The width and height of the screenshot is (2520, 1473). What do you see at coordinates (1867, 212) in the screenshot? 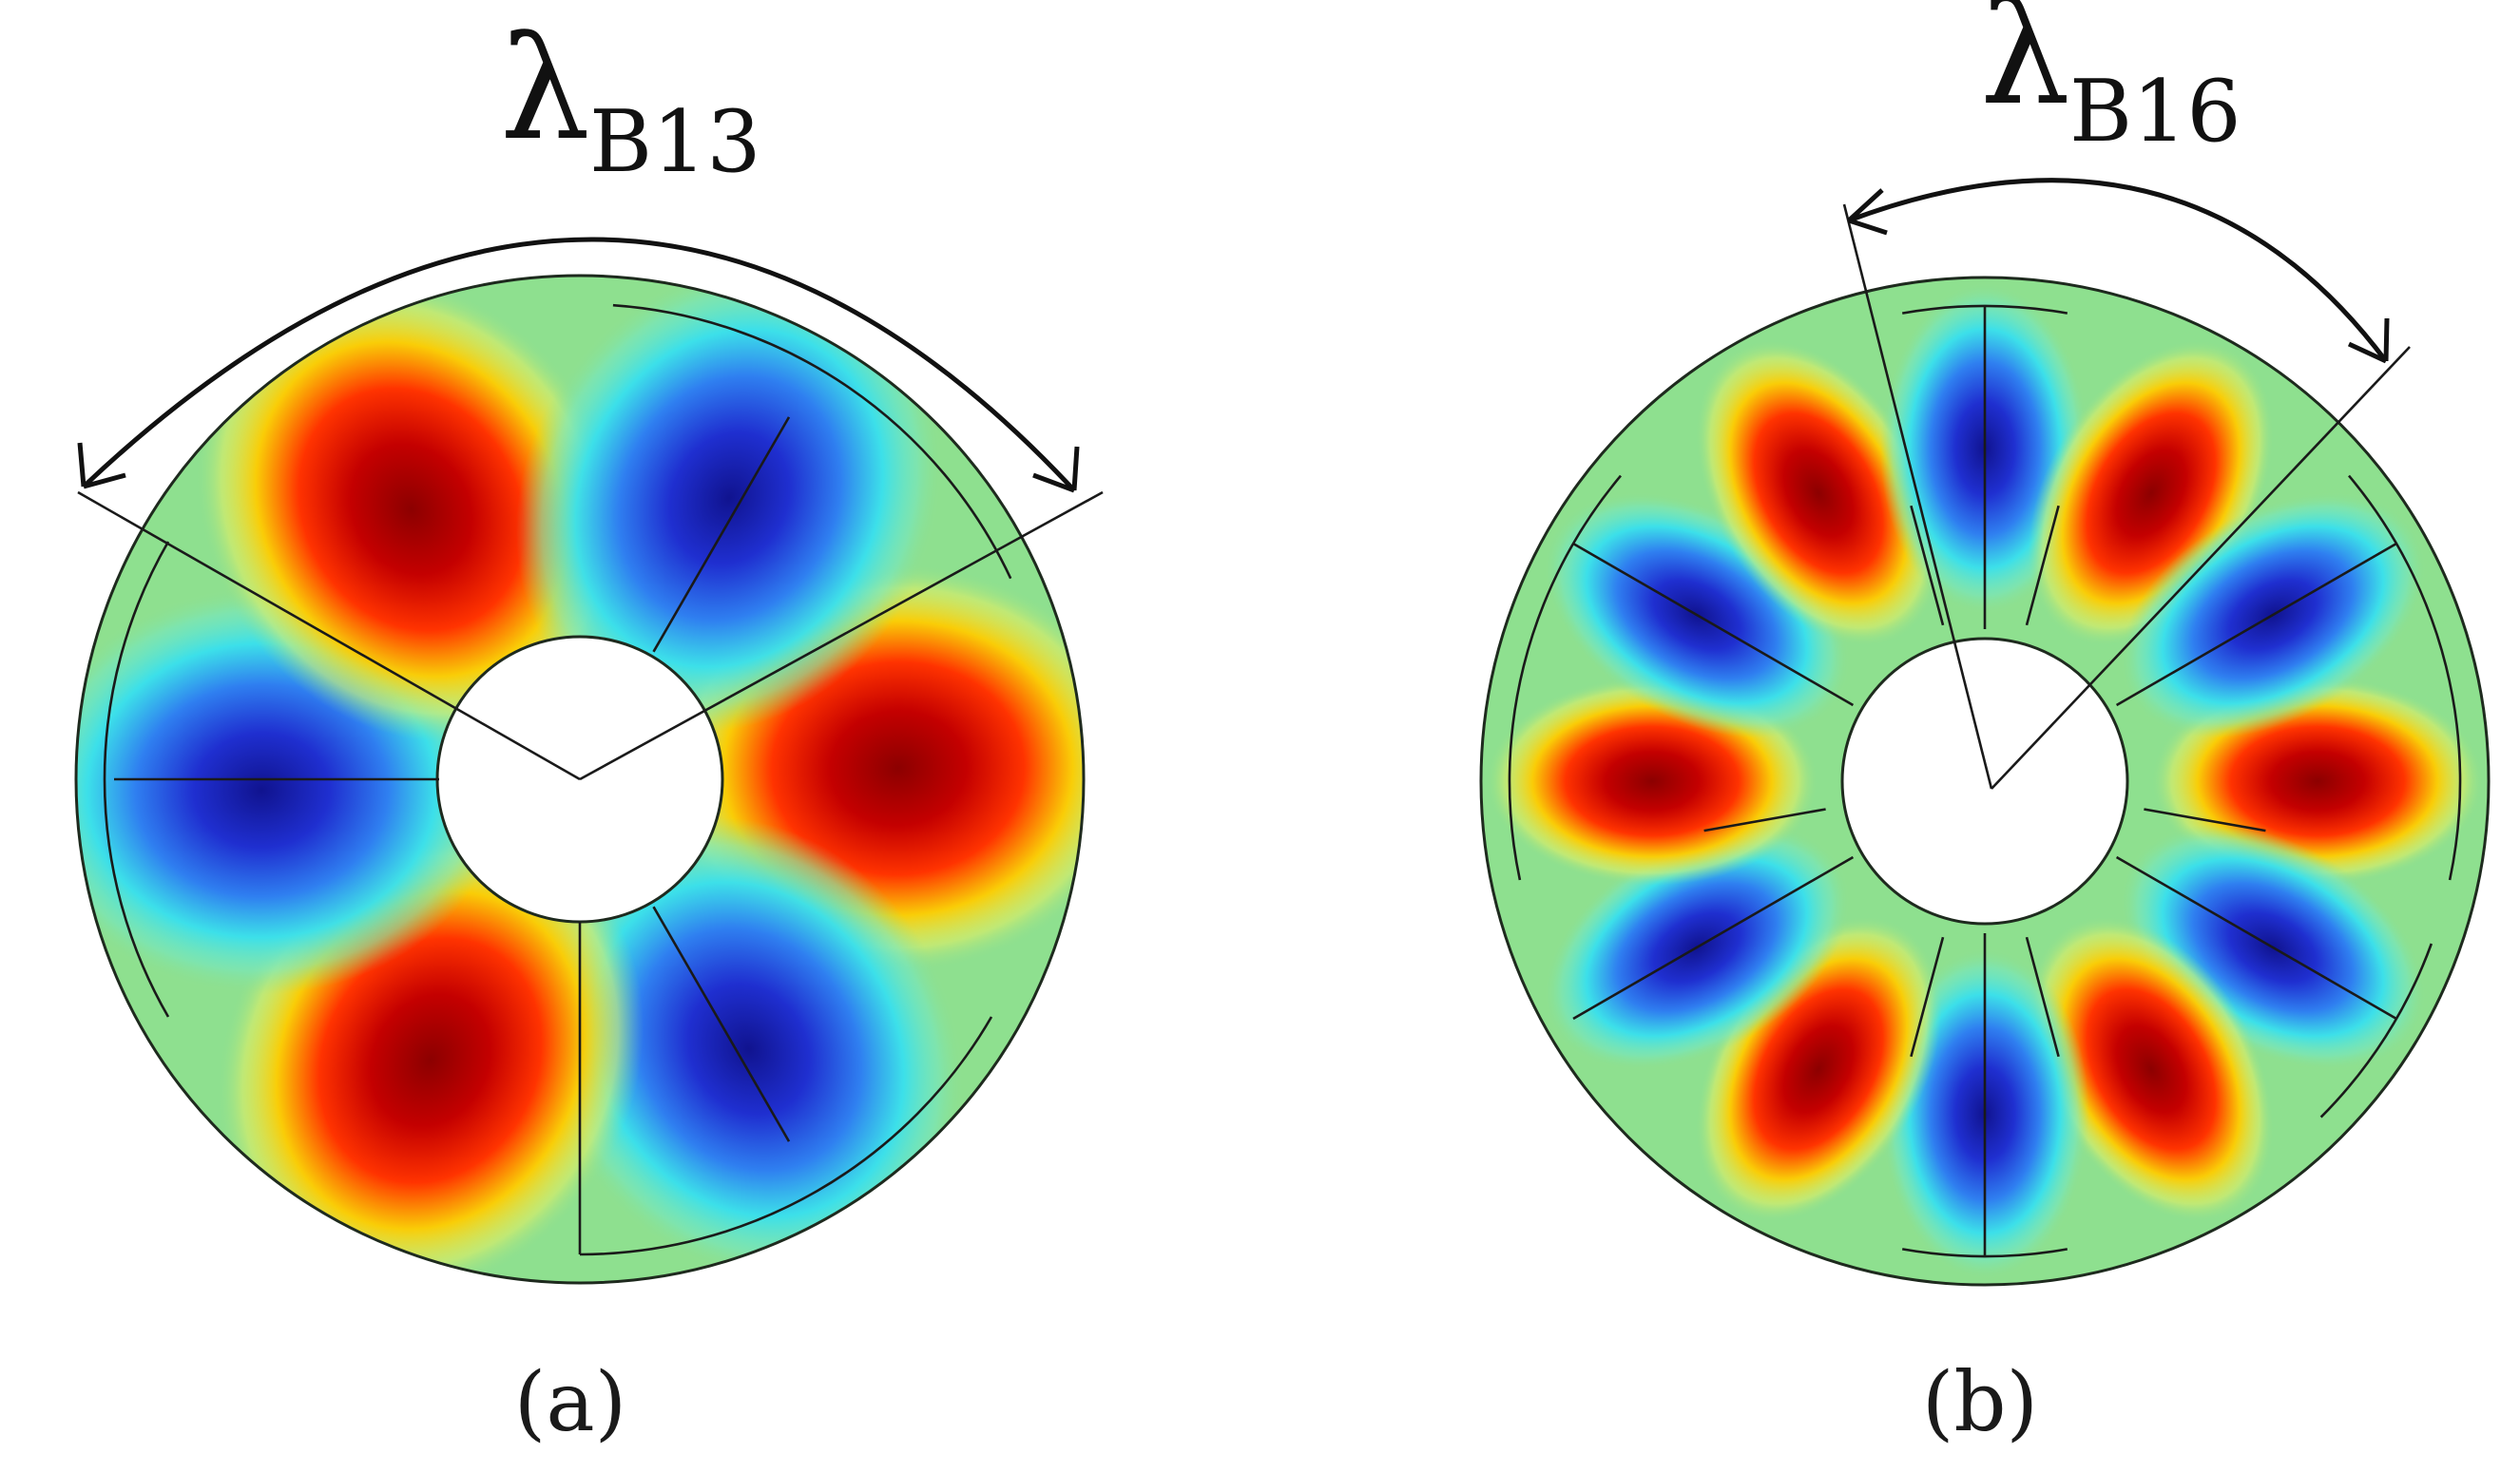
I see `arrowhead-left-b` at bounding box center [1867, 212].